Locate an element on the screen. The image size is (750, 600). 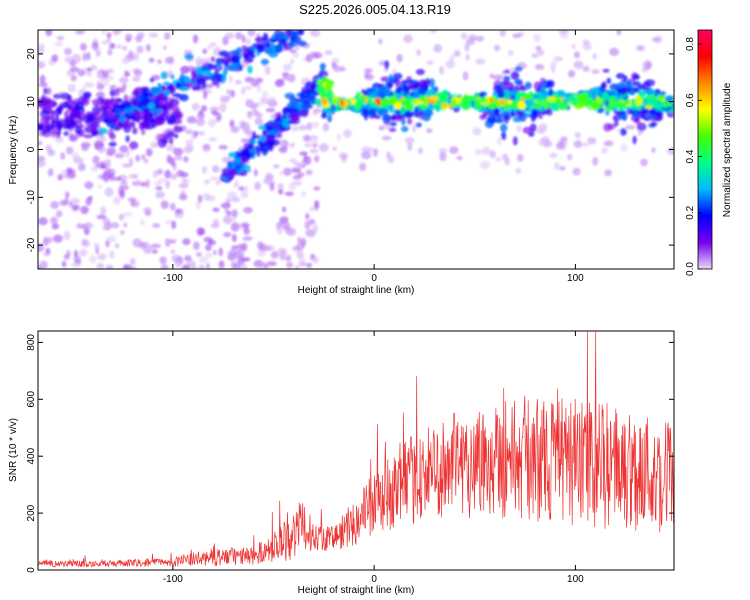
snr-y-tick-label: 400 is located at coordinates (31, 455).